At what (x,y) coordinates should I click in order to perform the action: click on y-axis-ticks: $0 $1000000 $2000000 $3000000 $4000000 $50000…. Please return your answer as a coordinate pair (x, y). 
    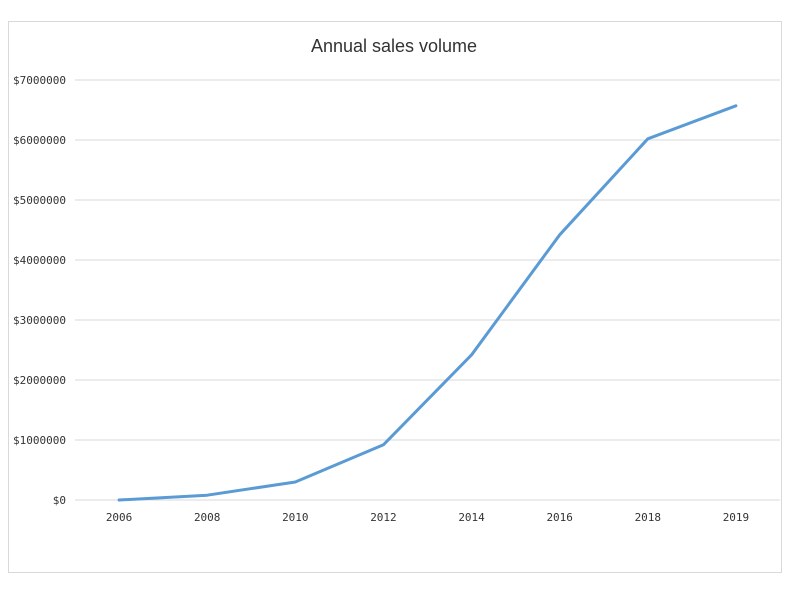
    Looking at the image, I should click on (39, 290).